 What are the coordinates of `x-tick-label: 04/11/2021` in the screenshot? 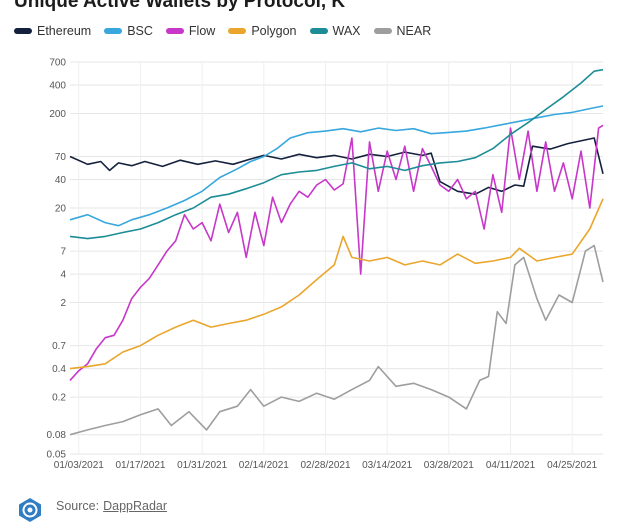 It's located at (511, 465).